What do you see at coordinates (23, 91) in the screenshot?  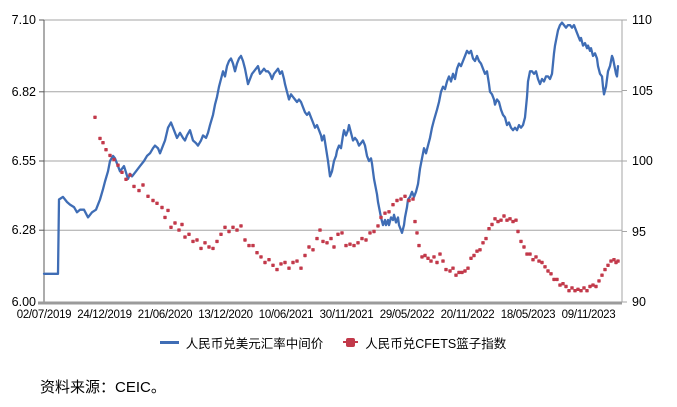 I see `y-axis-left-tick-label: 6.82` at bounding box center [23, 91].